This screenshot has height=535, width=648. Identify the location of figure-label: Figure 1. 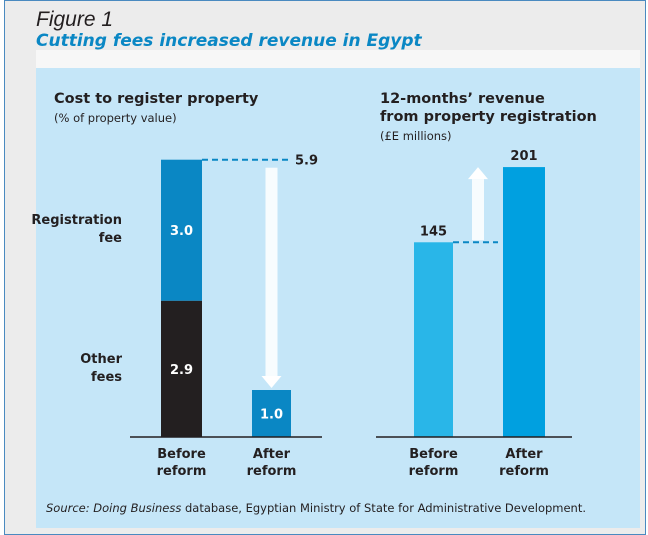
(74, 19).